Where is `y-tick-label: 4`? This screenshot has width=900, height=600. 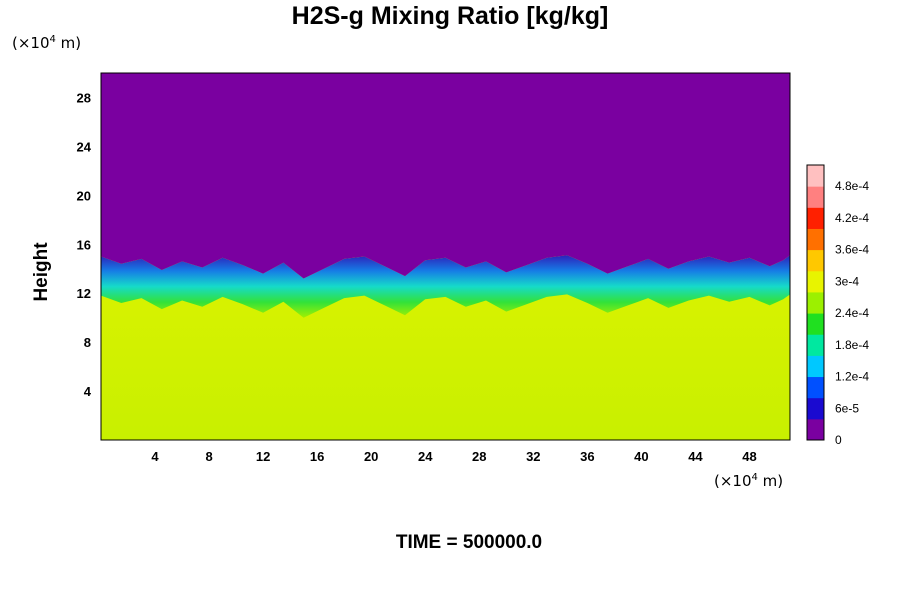
y-tick-label: 4 is located at coordinates (88, 391).